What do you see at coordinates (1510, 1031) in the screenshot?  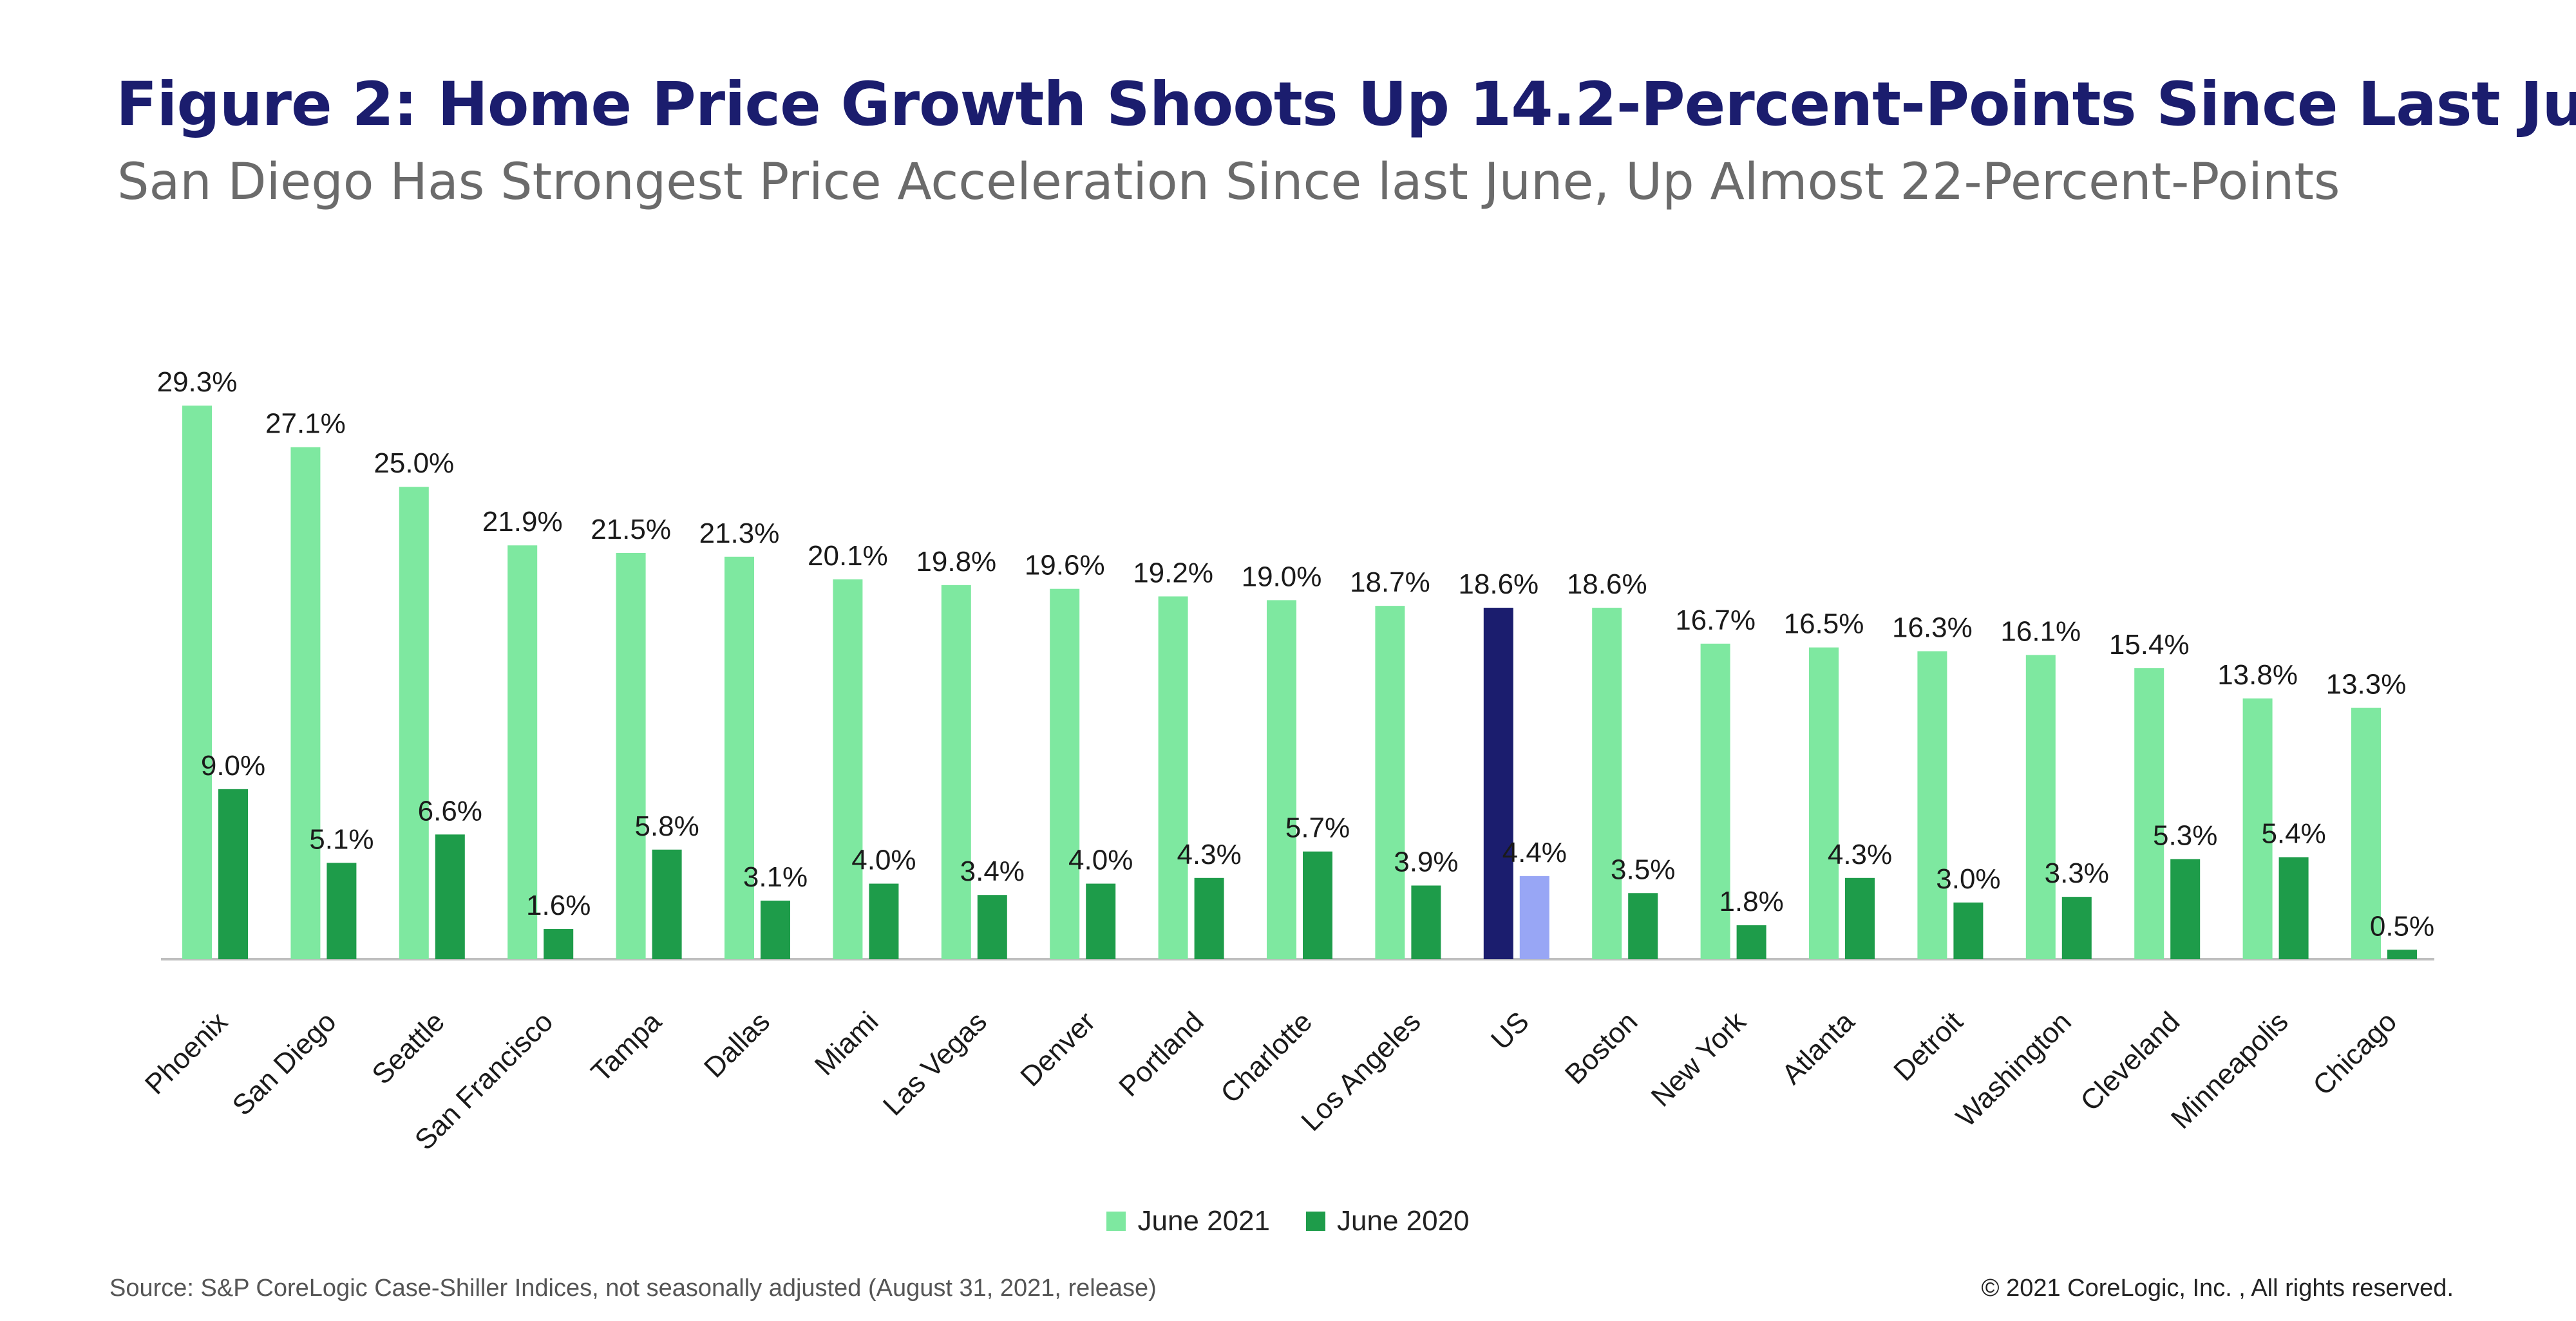 I see `x-tick-label-us: US` at bounding box center [1510, 1031].